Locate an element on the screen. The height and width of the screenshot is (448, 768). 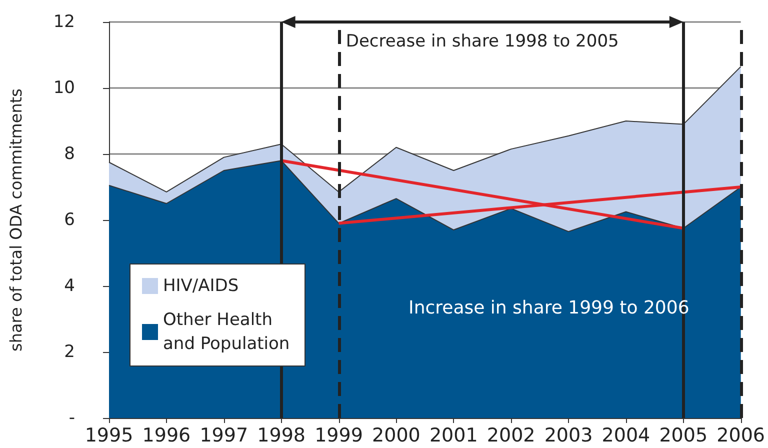
x-tick-label: 2003 is located at coordinates (568, 435).